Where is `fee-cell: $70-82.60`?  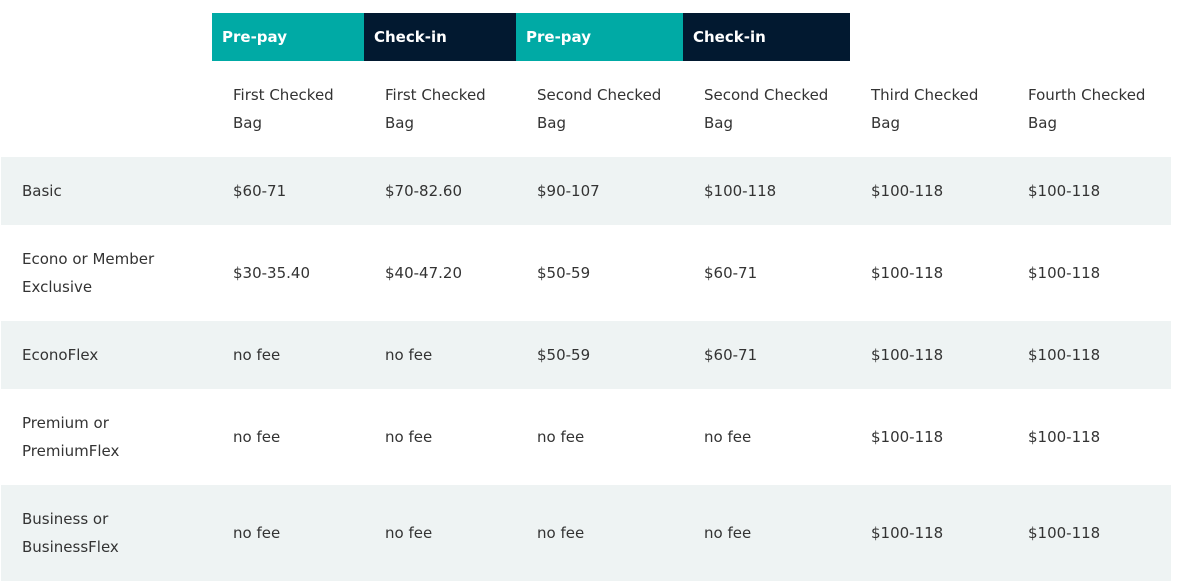 fee-cell: $70-82.60 is located at coordinates (440, 191).